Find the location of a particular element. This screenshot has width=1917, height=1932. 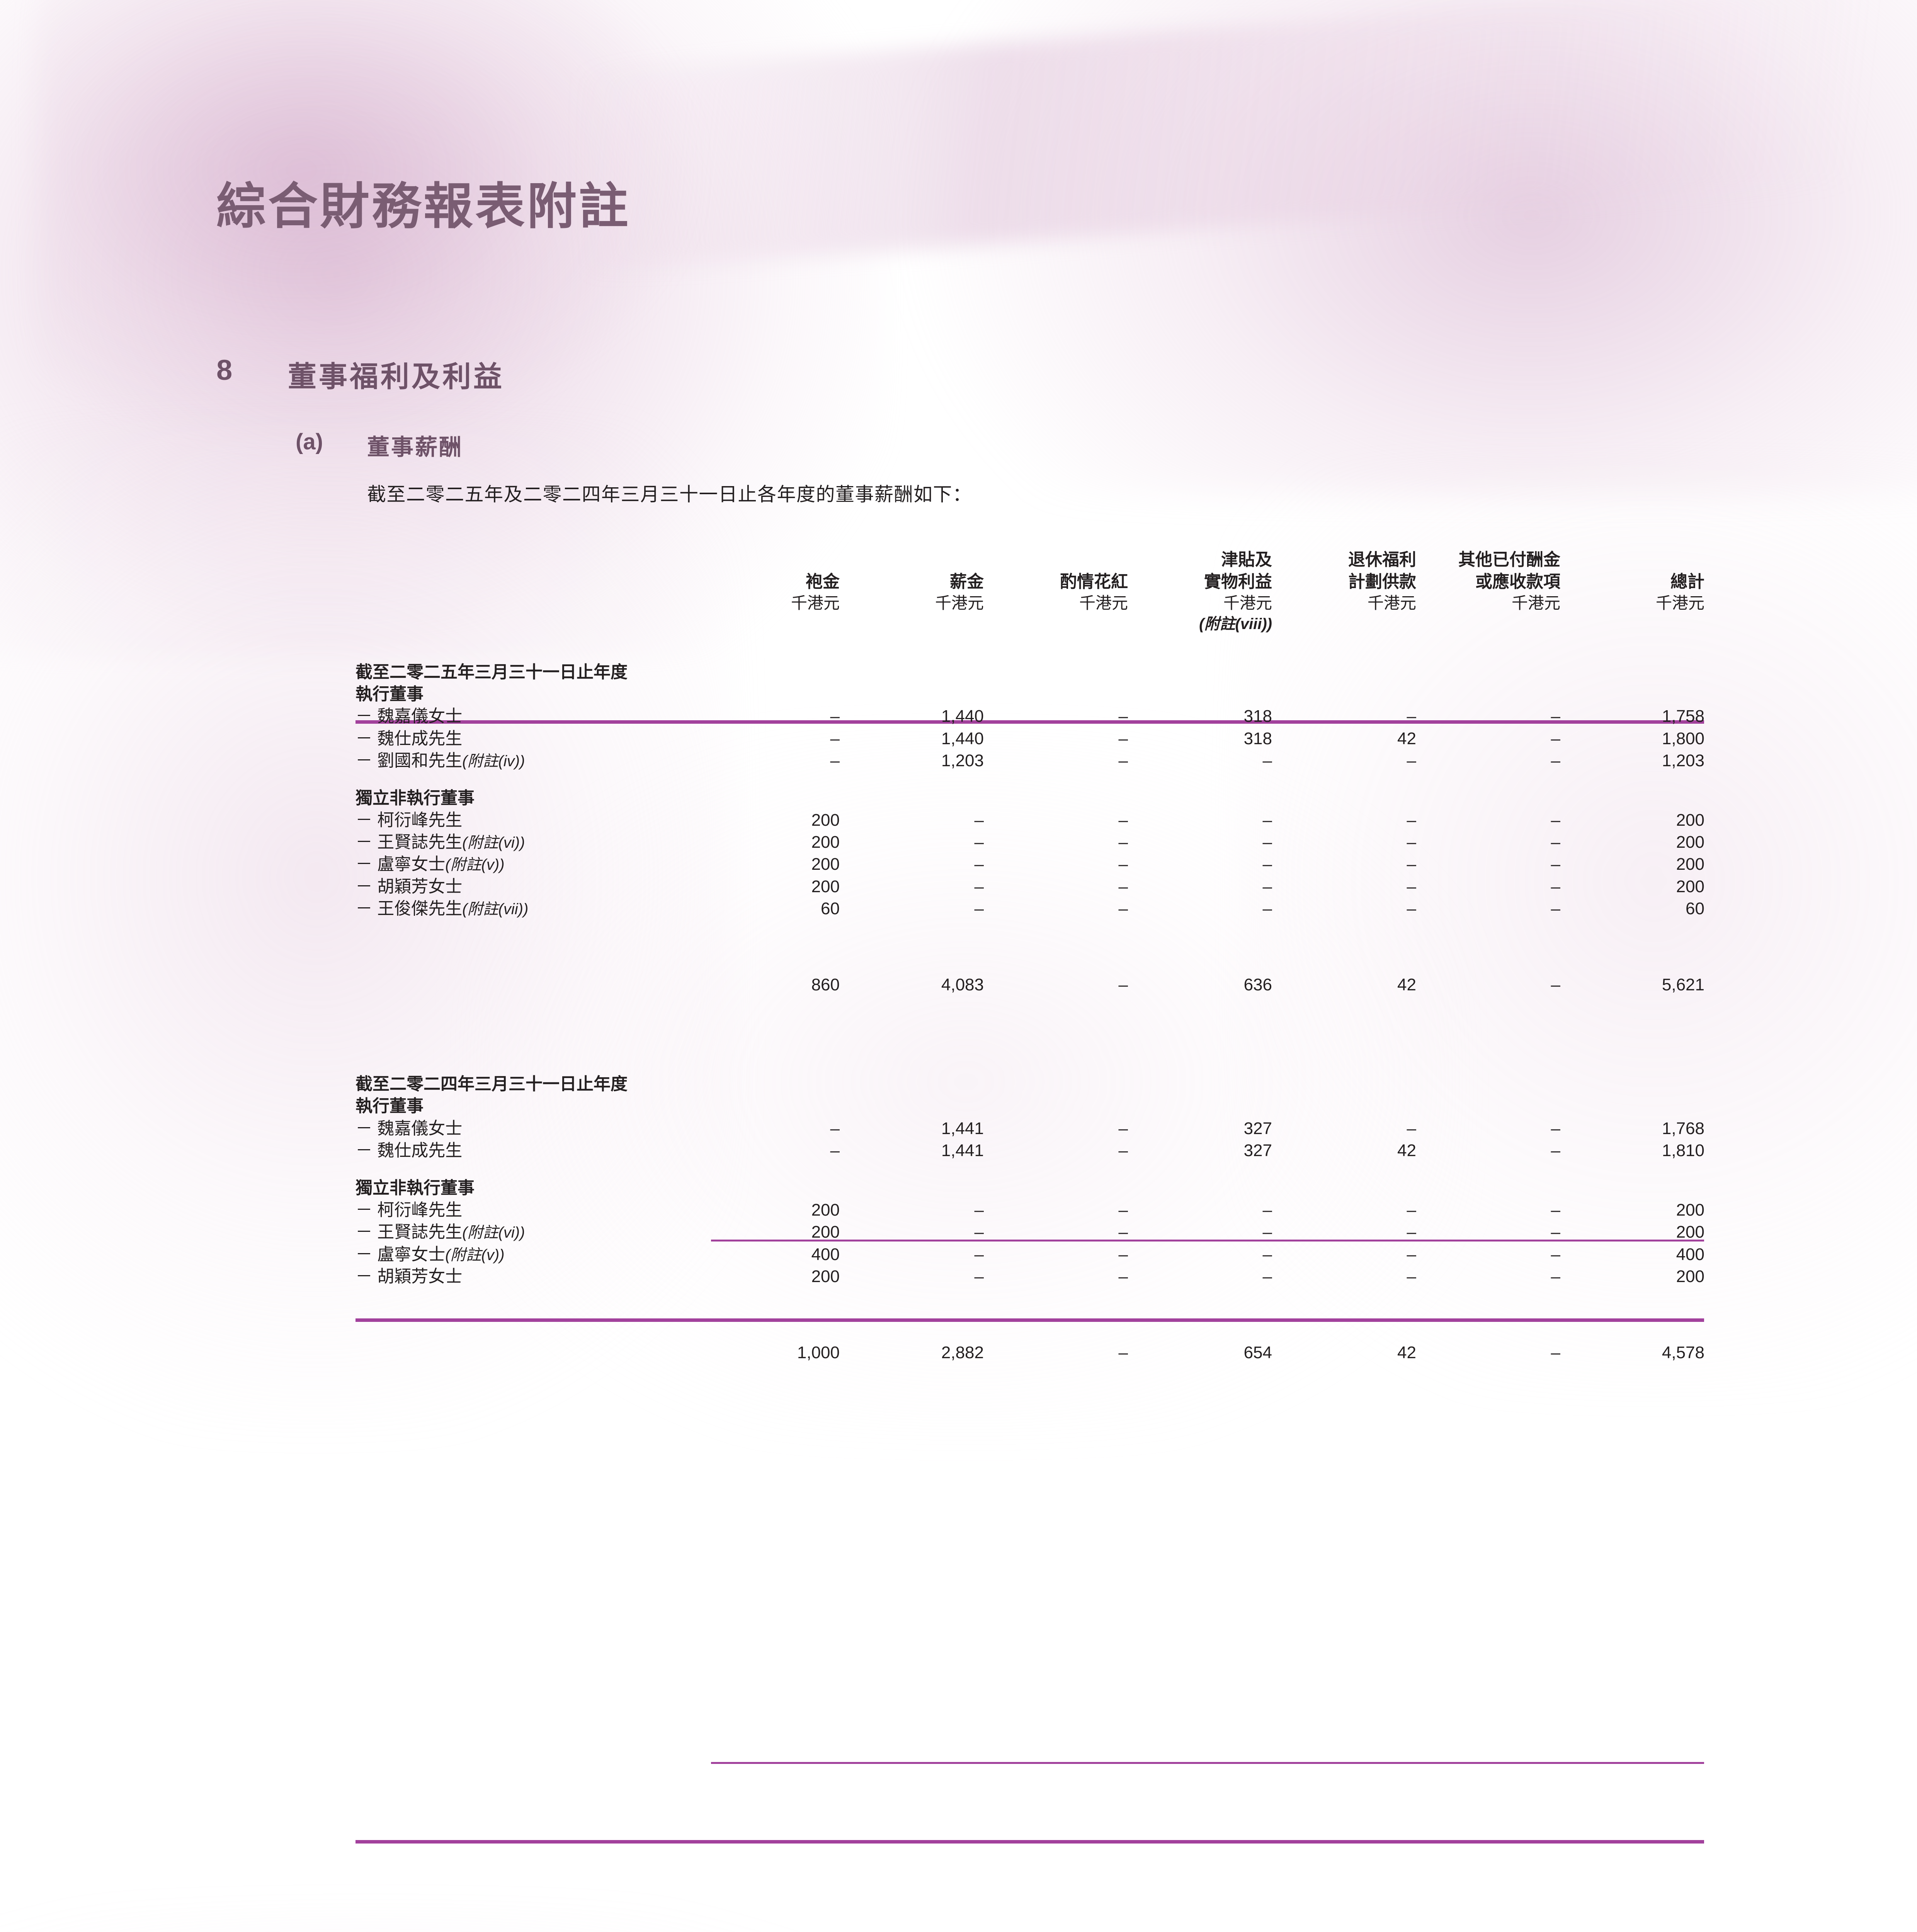

table-header-row: 袍金 薪金 酌情花紅 津貼及 實物利益 退休福利 is located at coordinates (1030, 571).